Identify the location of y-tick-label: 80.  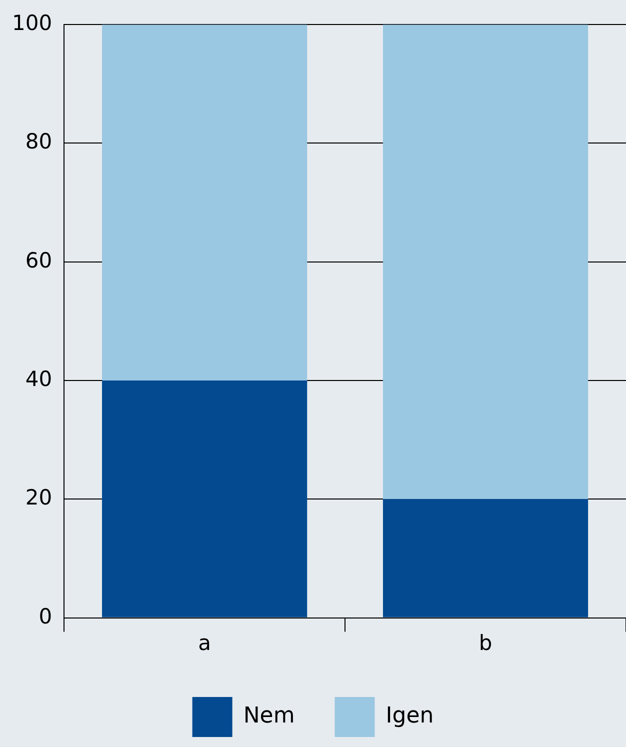
(38, 142).